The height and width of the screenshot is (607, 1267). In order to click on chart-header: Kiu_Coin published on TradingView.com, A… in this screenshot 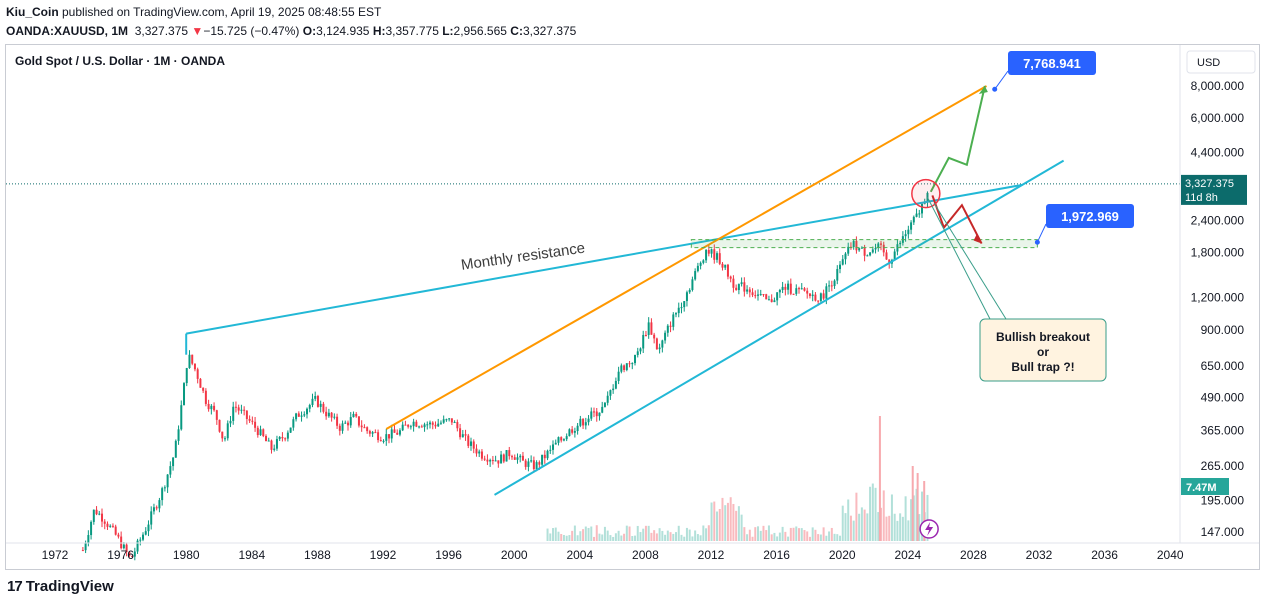, I will do `click(291, 22)`.